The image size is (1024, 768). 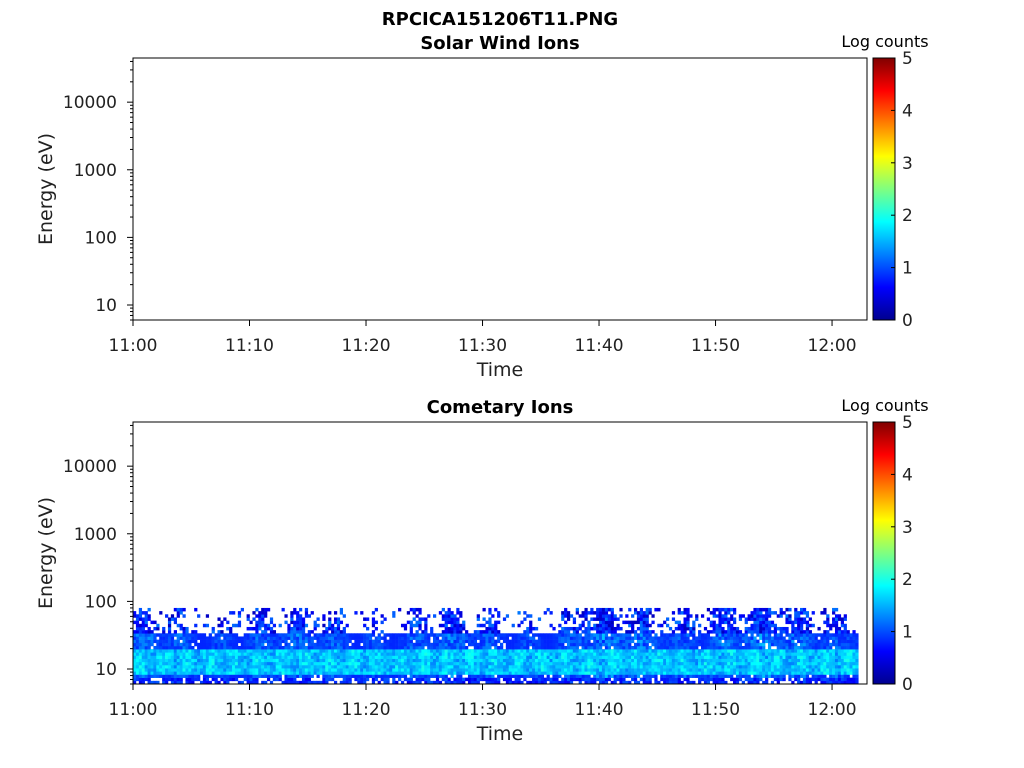 I want to click on colorbar-tick-label: 0, so click(x=907, y=685).